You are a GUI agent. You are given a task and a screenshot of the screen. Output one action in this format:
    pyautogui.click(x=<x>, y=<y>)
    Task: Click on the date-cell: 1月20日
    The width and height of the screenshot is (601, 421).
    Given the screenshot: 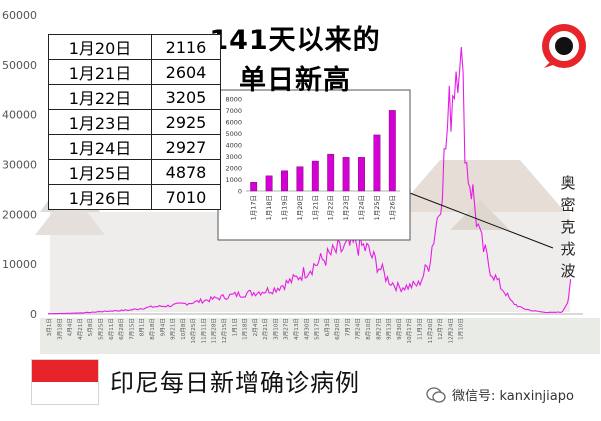 What is the action you would take?
    pyautogui.click(x=100, y=47)
    